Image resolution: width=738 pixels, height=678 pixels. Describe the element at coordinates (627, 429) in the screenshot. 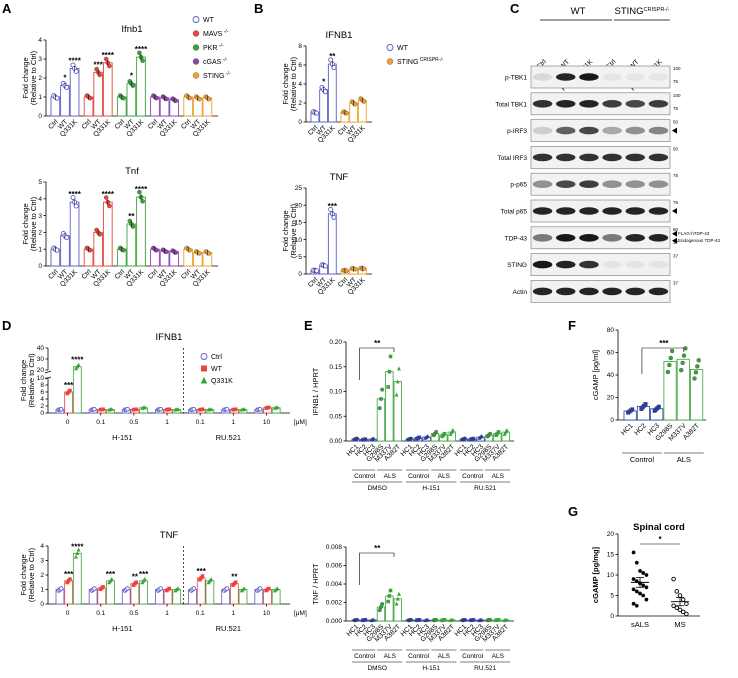

I see `category-label: HC1` at that location.